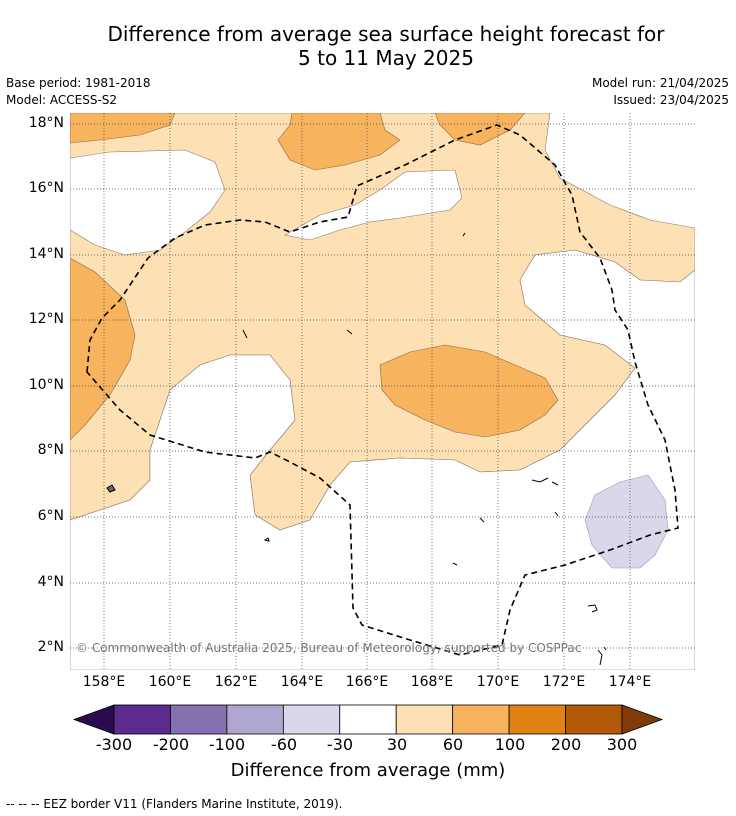 This screenshot has width=736, height=816. What do you see at coordinates (46, 254) in the screenshot?
I see `lat-label-14n: 14°N` at bounding box center [46, 254].